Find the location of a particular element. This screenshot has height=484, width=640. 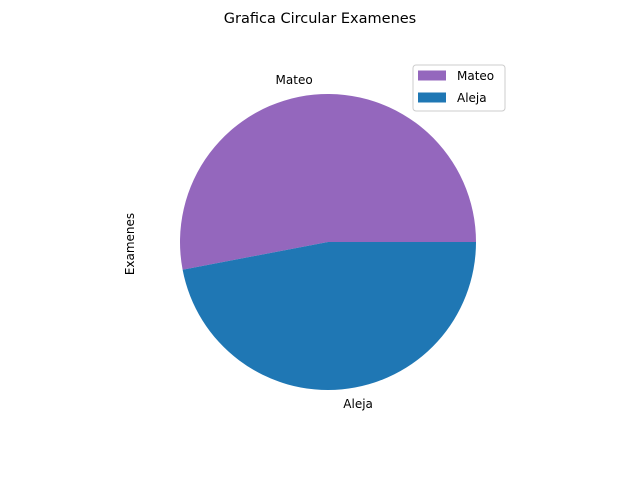

chart-title: Grafica Circular Examenes is located at coordinates (320, 19).